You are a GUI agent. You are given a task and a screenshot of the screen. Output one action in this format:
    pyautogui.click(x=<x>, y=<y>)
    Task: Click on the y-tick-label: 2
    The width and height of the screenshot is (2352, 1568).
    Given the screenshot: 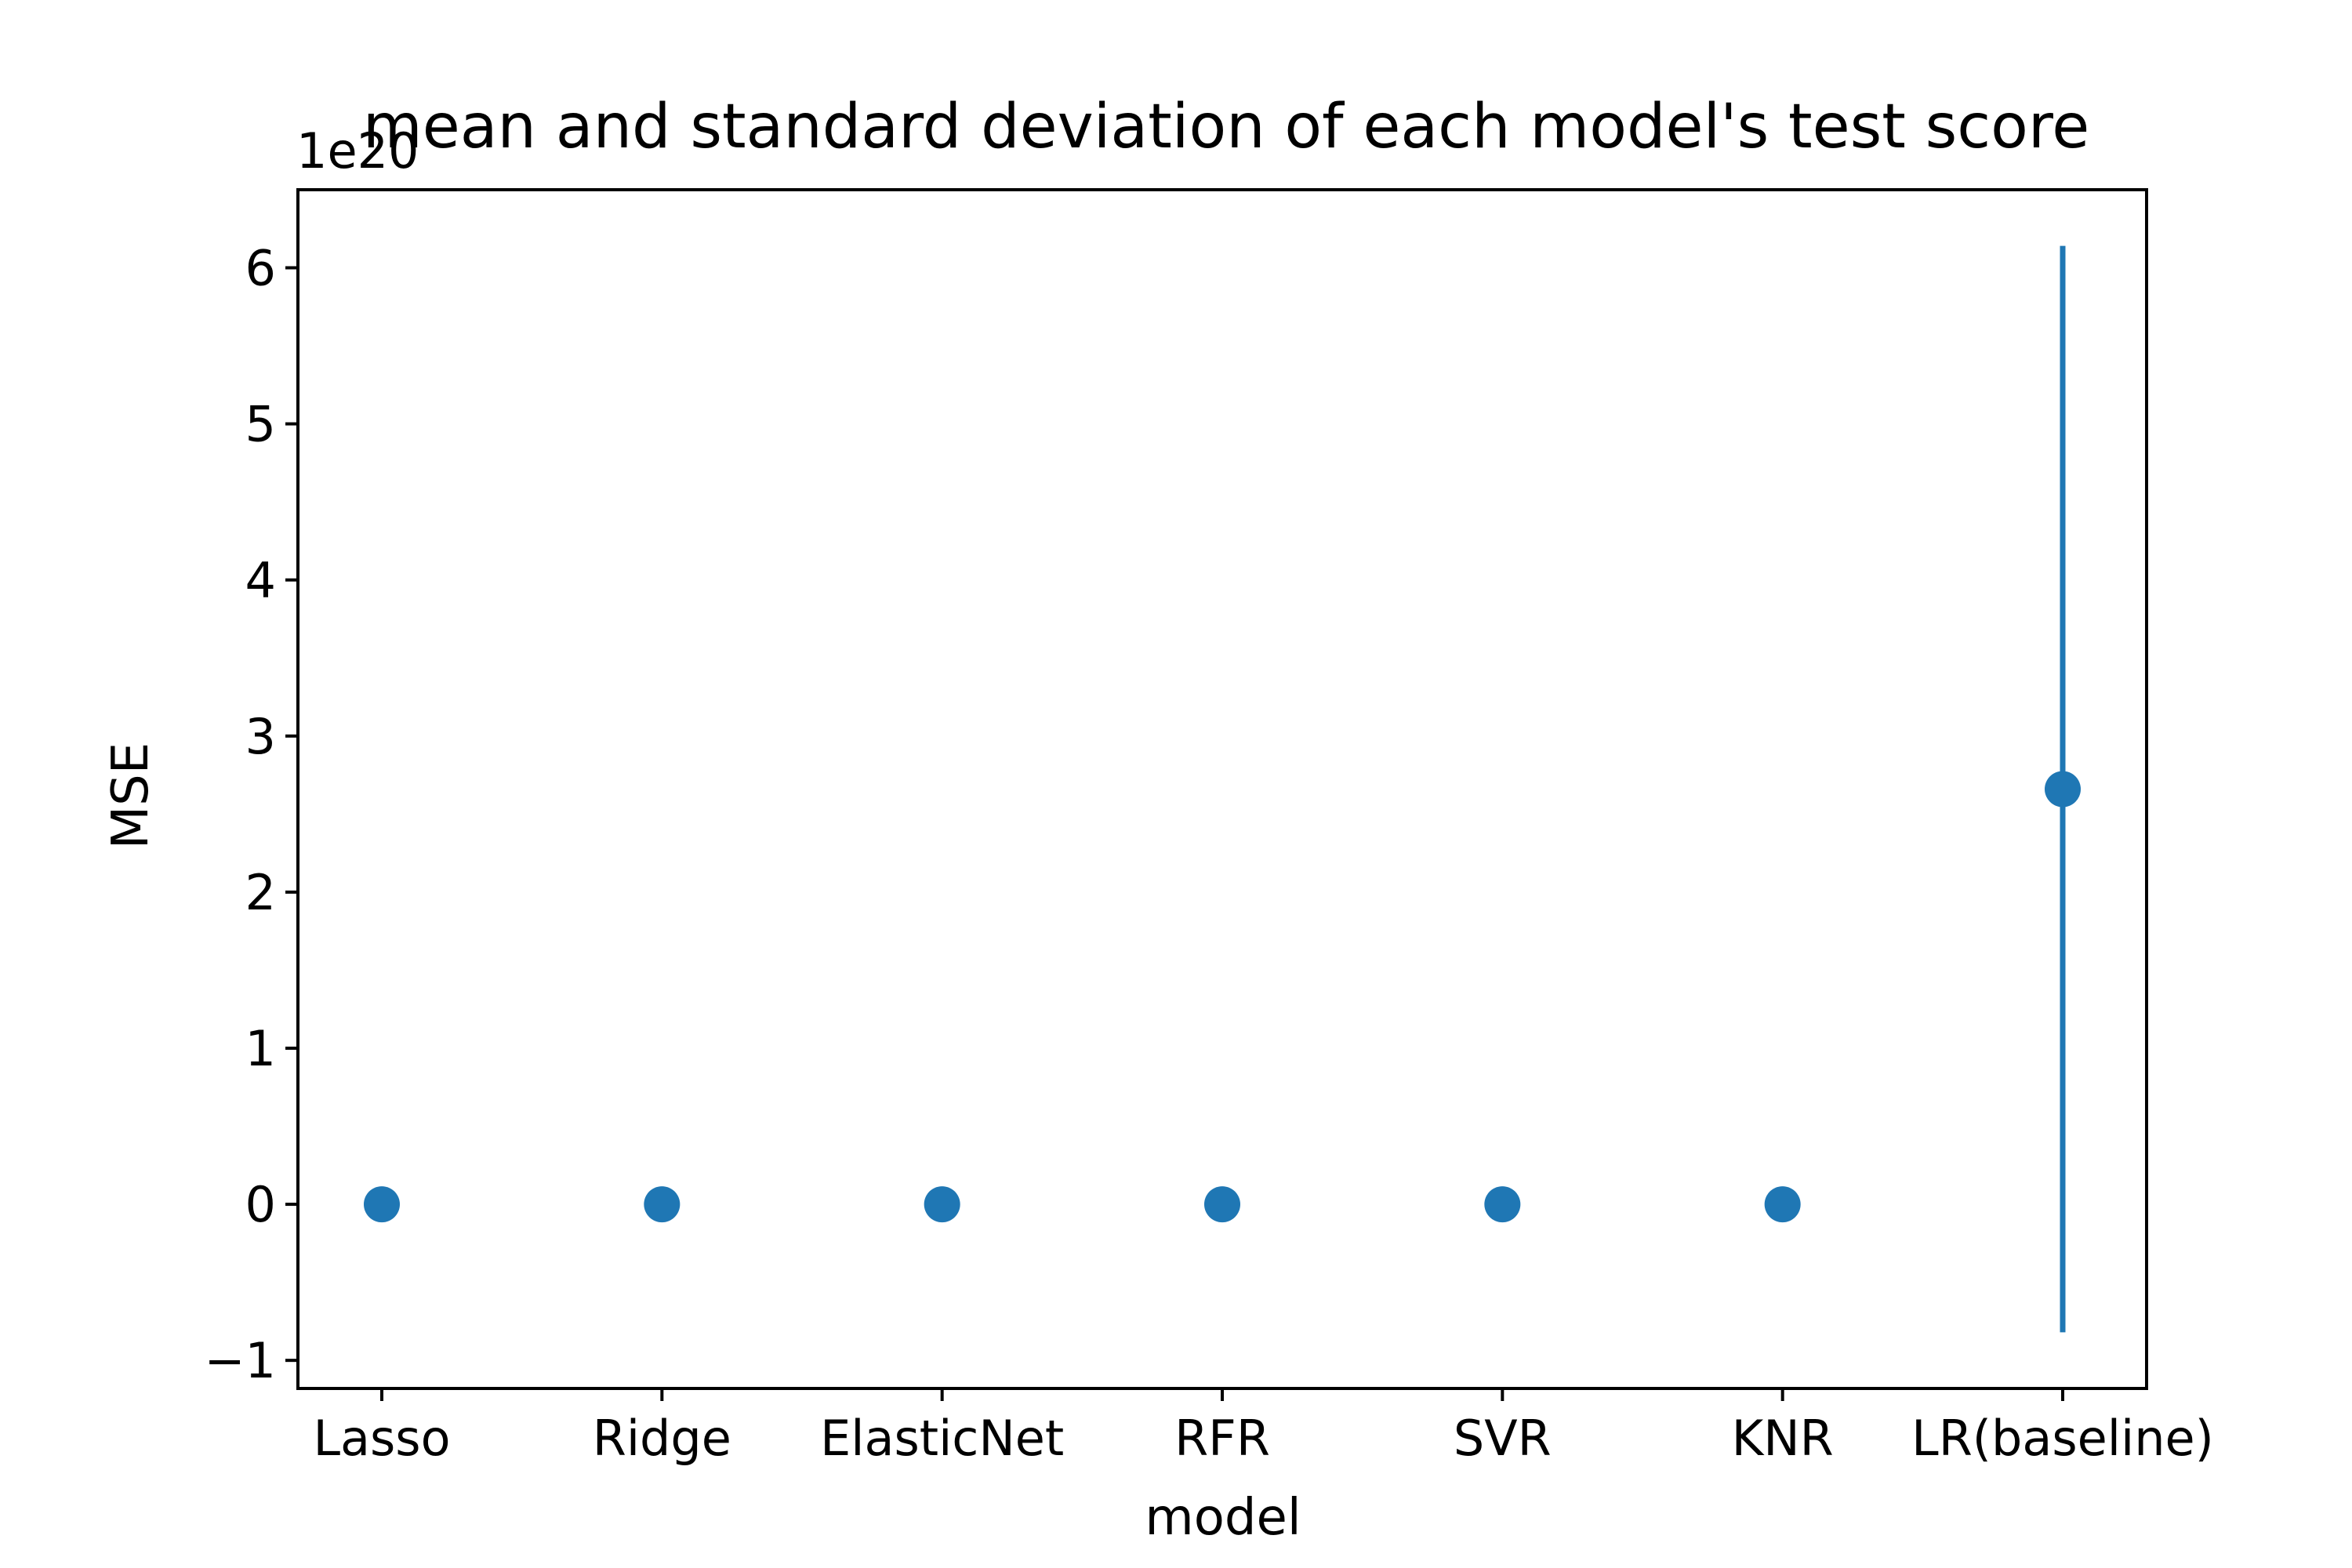 What is the action you would take?
    pyautogui.click(x=260, y=892)
    